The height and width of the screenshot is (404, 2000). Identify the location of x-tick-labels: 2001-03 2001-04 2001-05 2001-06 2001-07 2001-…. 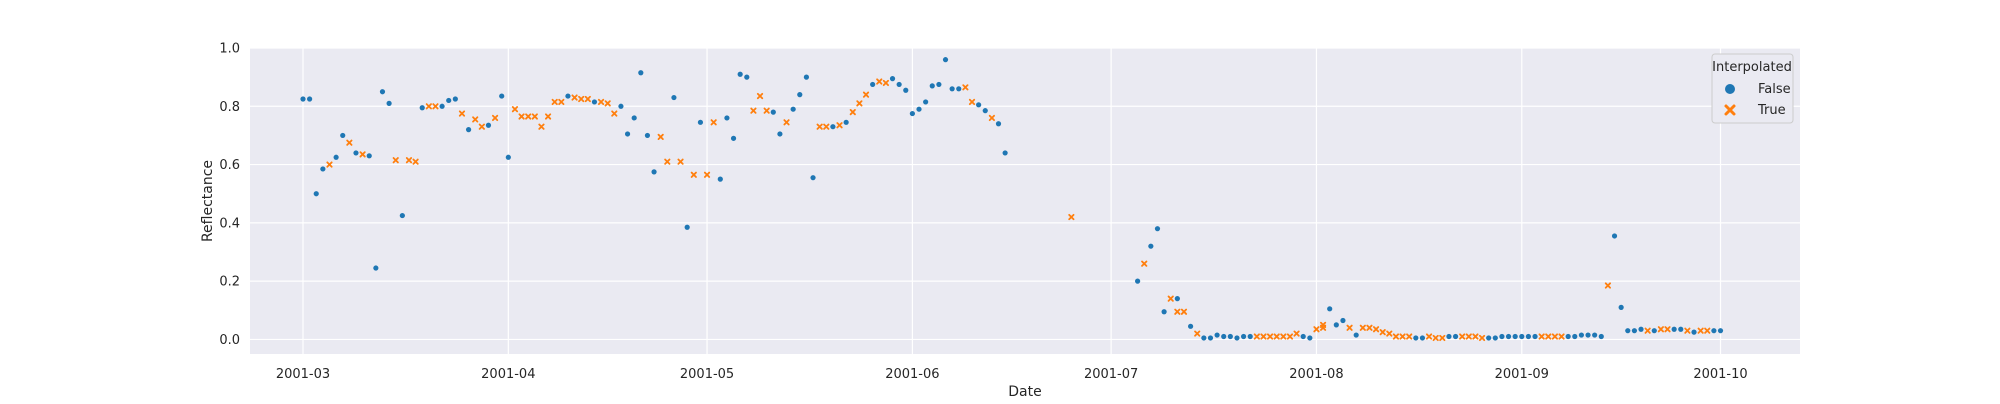
(1012, 374).